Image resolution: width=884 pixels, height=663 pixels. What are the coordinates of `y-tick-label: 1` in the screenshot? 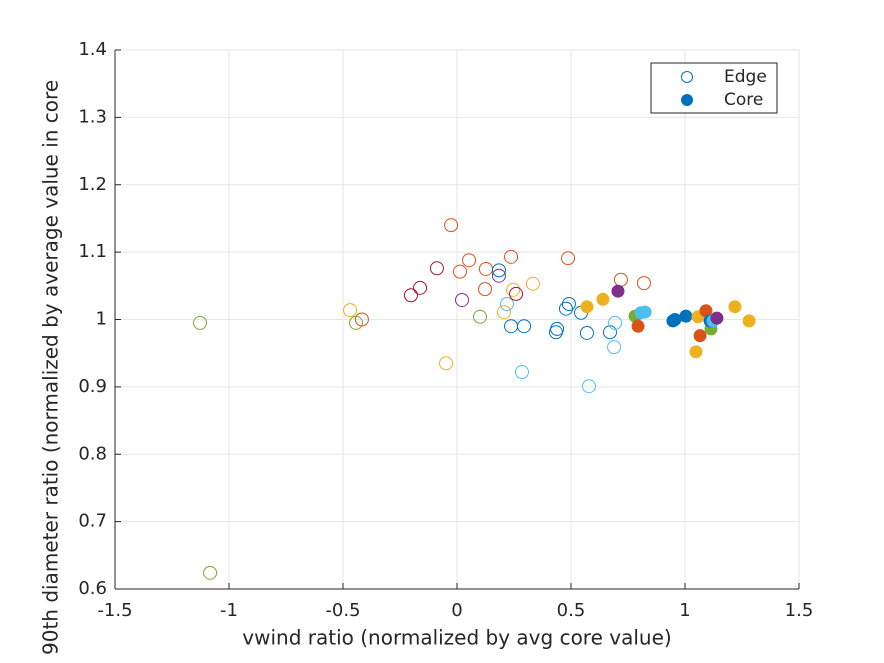 It's located at (101, 319).